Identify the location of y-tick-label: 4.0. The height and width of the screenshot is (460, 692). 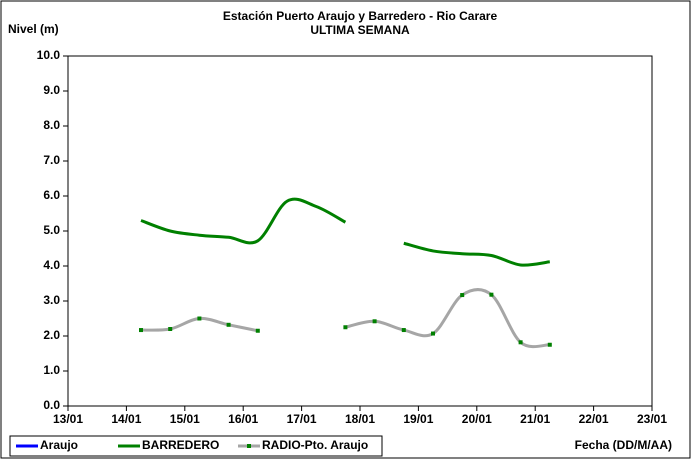
(51, 265).